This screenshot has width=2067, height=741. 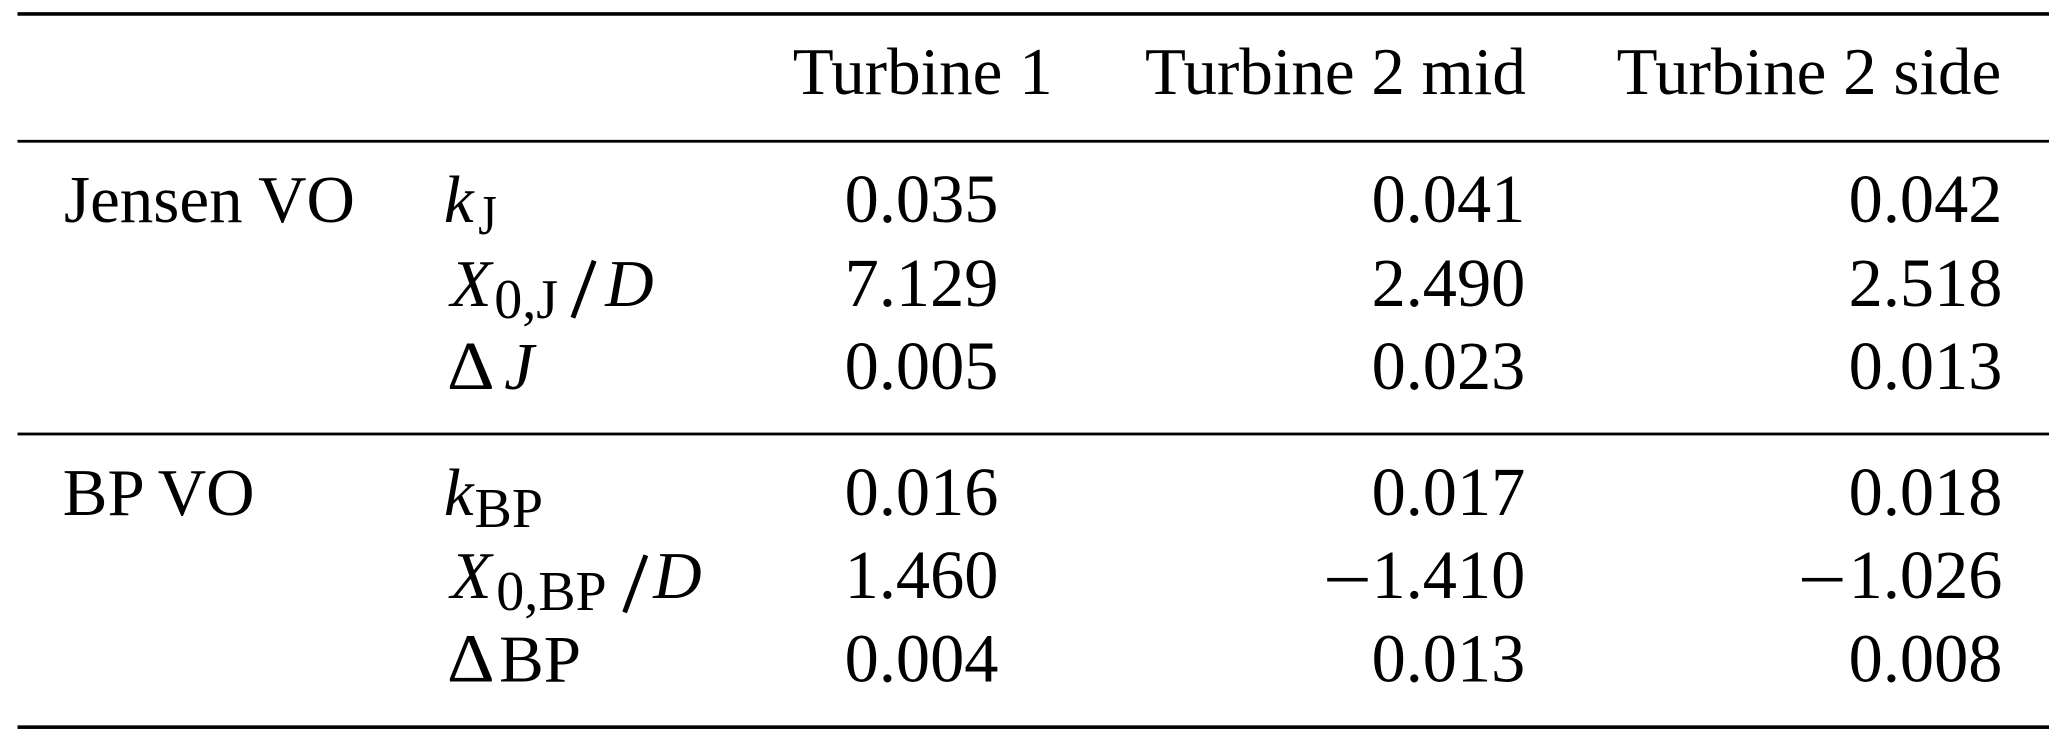 What do you see at coordinates (923, 72) in the screenshot?
I see `svg-text: Turbine 1` at bounding box center [923, 72].